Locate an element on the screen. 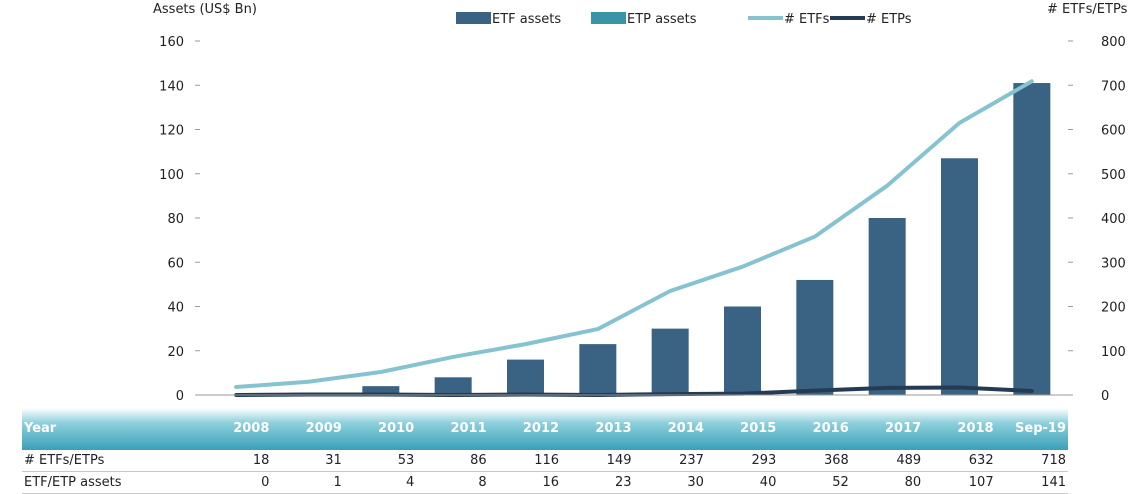 Image resolution: width=1131 pixels, height=494 pixels. table-cell: 4 is located at coordinates (380, 482).